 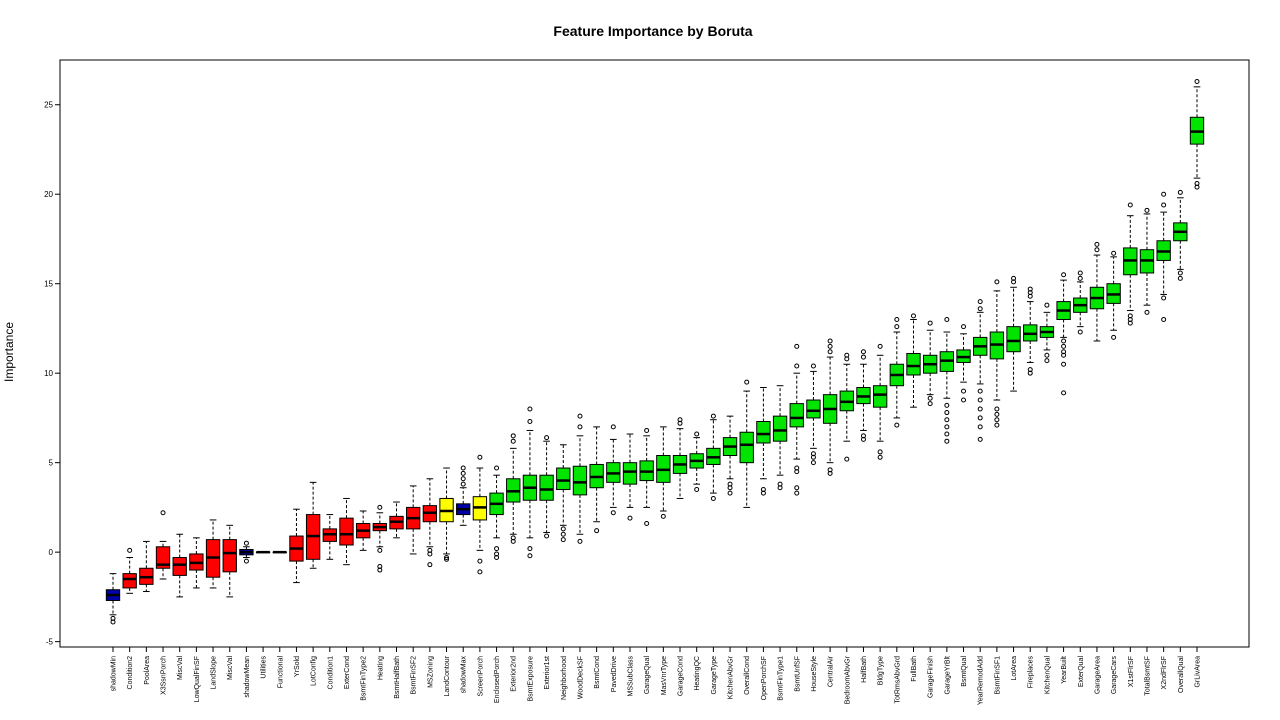 I want to click on x-tick-label: EnclosedPorch, so click(x=497, y=679).